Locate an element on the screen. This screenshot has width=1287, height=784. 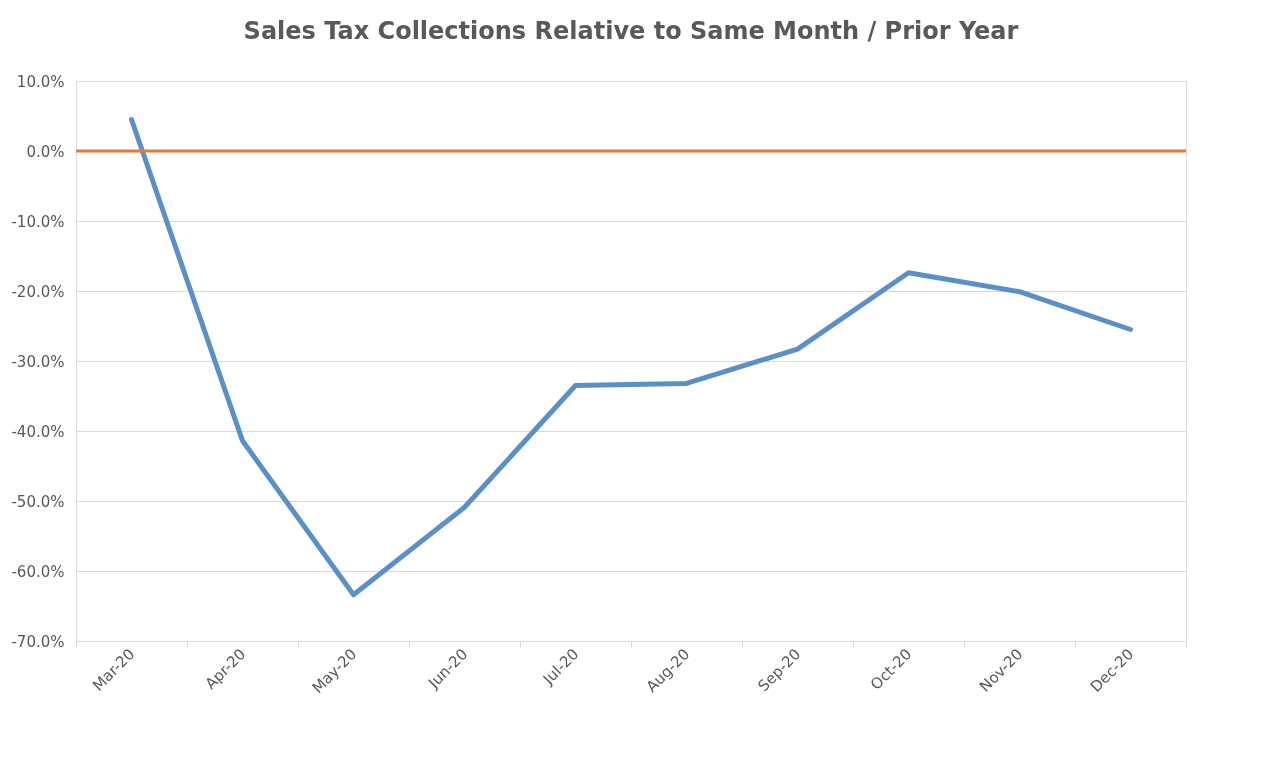
y-tick-label: -20.0% is located at coordinates (38, 291).